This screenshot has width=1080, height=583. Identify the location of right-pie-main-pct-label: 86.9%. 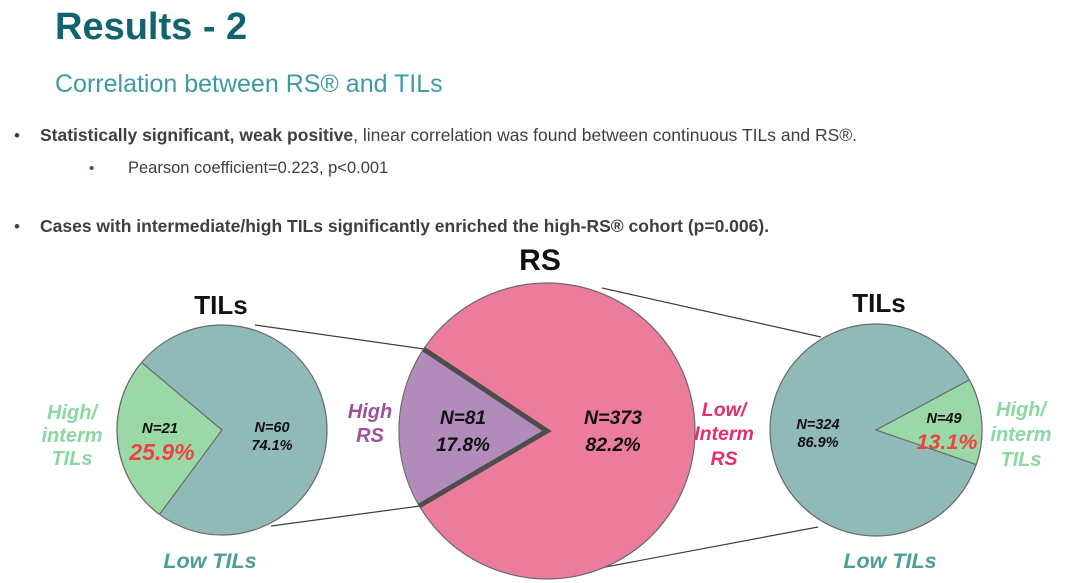
(817, 443).